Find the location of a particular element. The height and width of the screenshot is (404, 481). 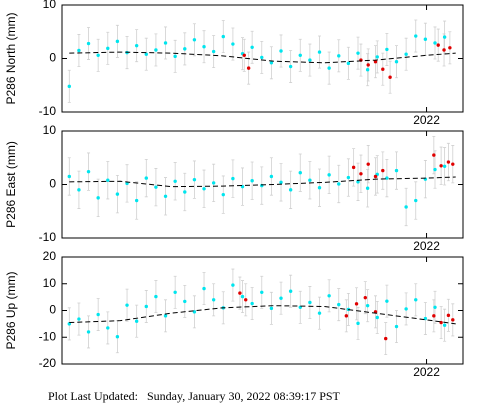

y-tick-label: 10 is located at coordinates (50, 5).